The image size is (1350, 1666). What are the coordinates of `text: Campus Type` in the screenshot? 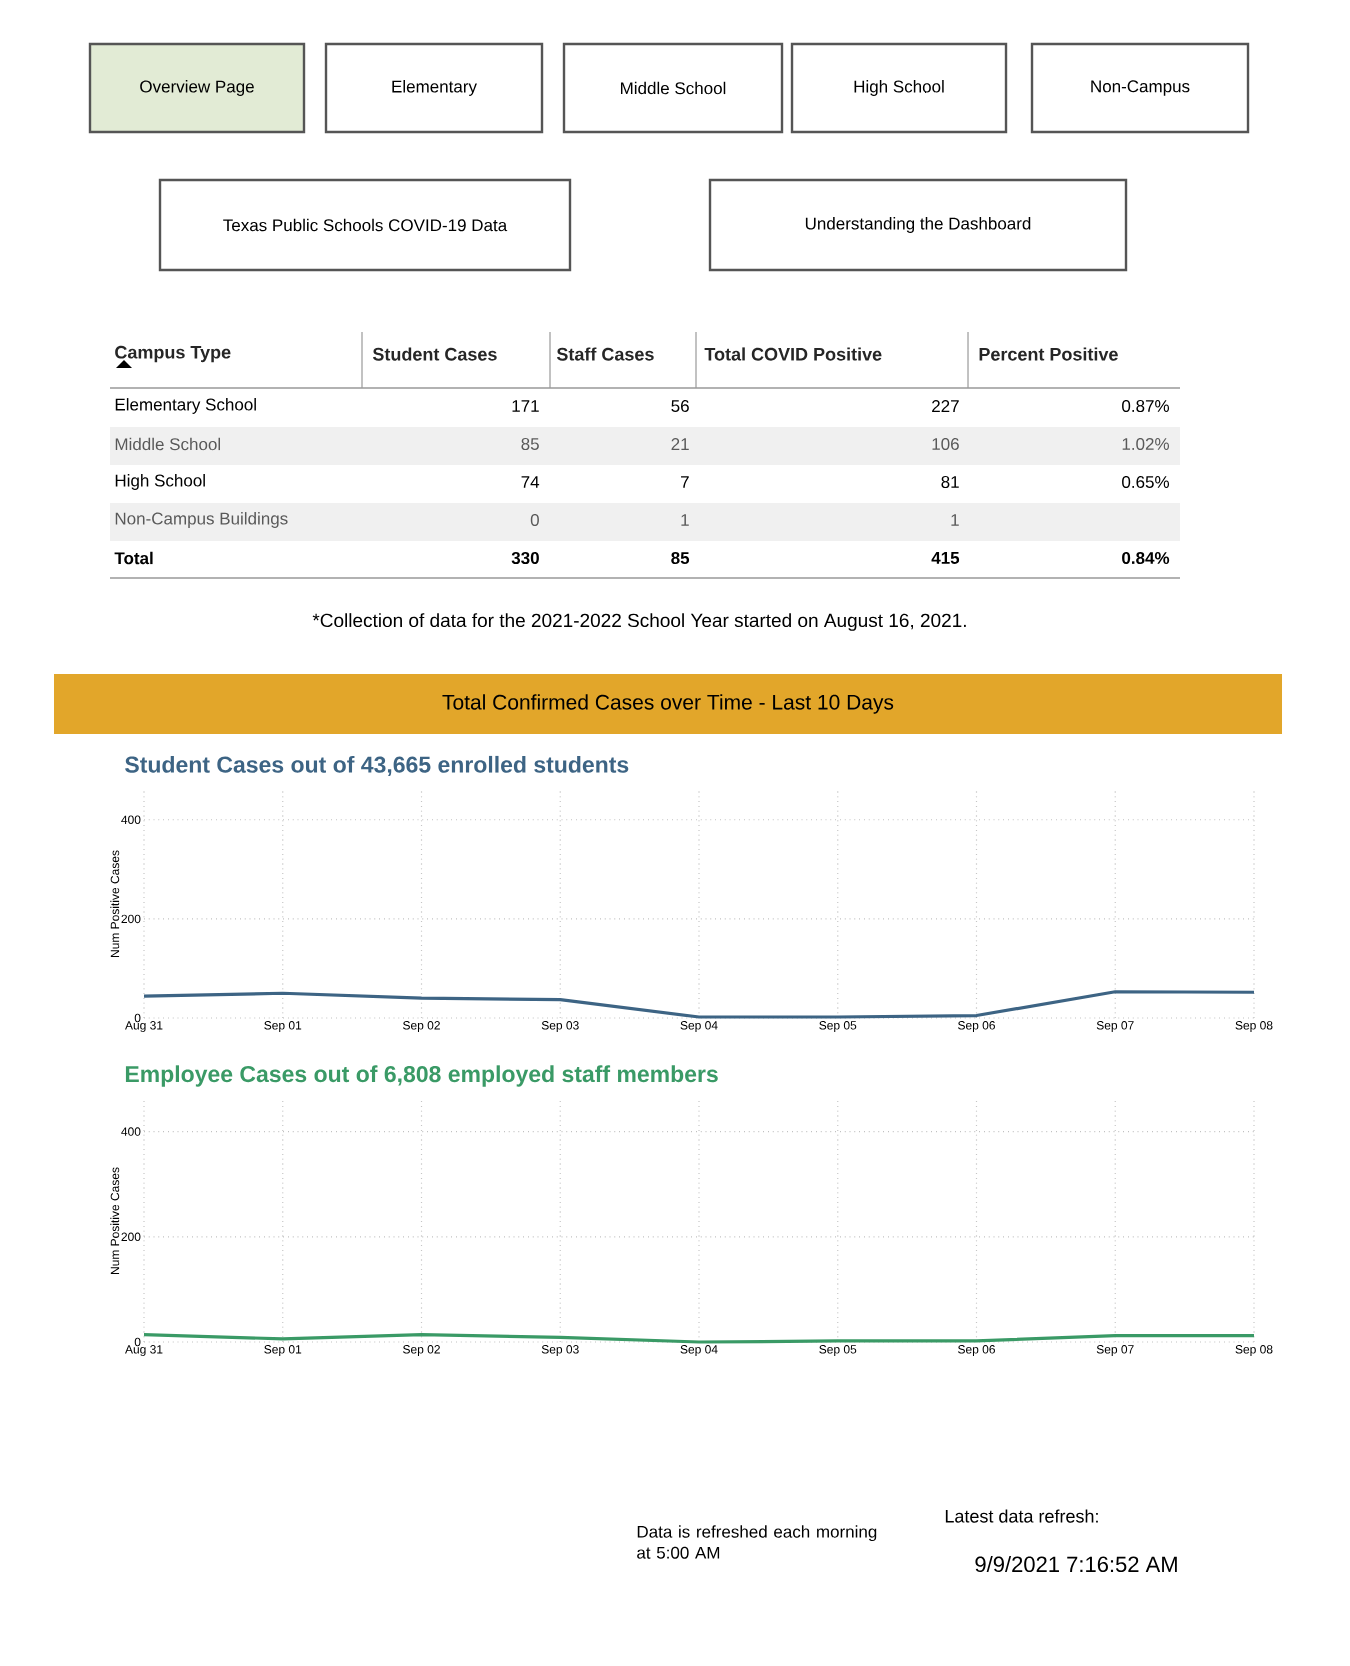 It's located at (173, 354).